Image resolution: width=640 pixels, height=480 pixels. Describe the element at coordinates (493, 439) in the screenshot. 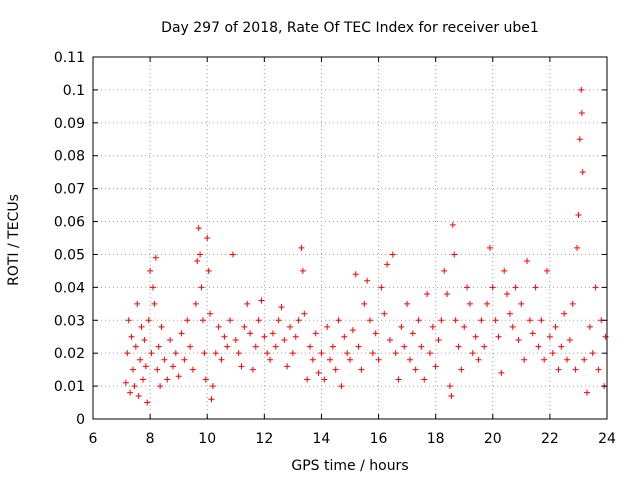

I see `x-tick-label: 20` at that location.